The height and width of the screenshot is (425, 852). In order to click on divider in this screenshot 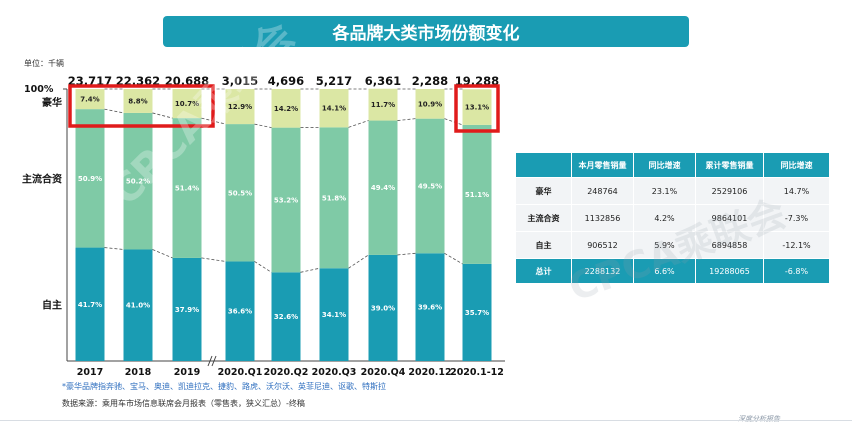, I will do `click(426, 420)`.